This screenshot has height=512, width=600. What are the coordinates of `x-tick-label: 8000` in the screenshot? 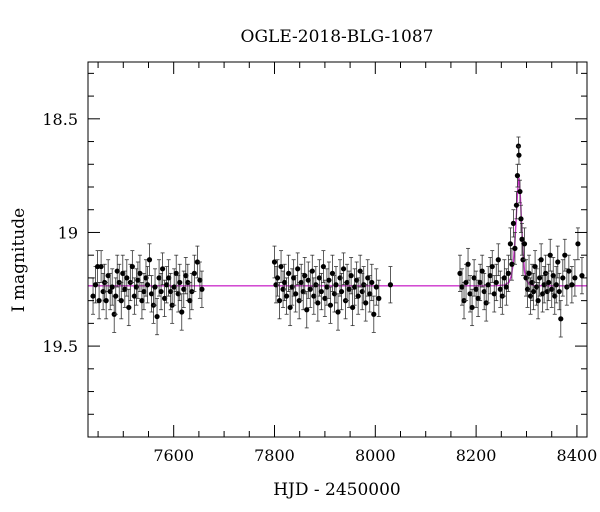 It's located at (375, 455).